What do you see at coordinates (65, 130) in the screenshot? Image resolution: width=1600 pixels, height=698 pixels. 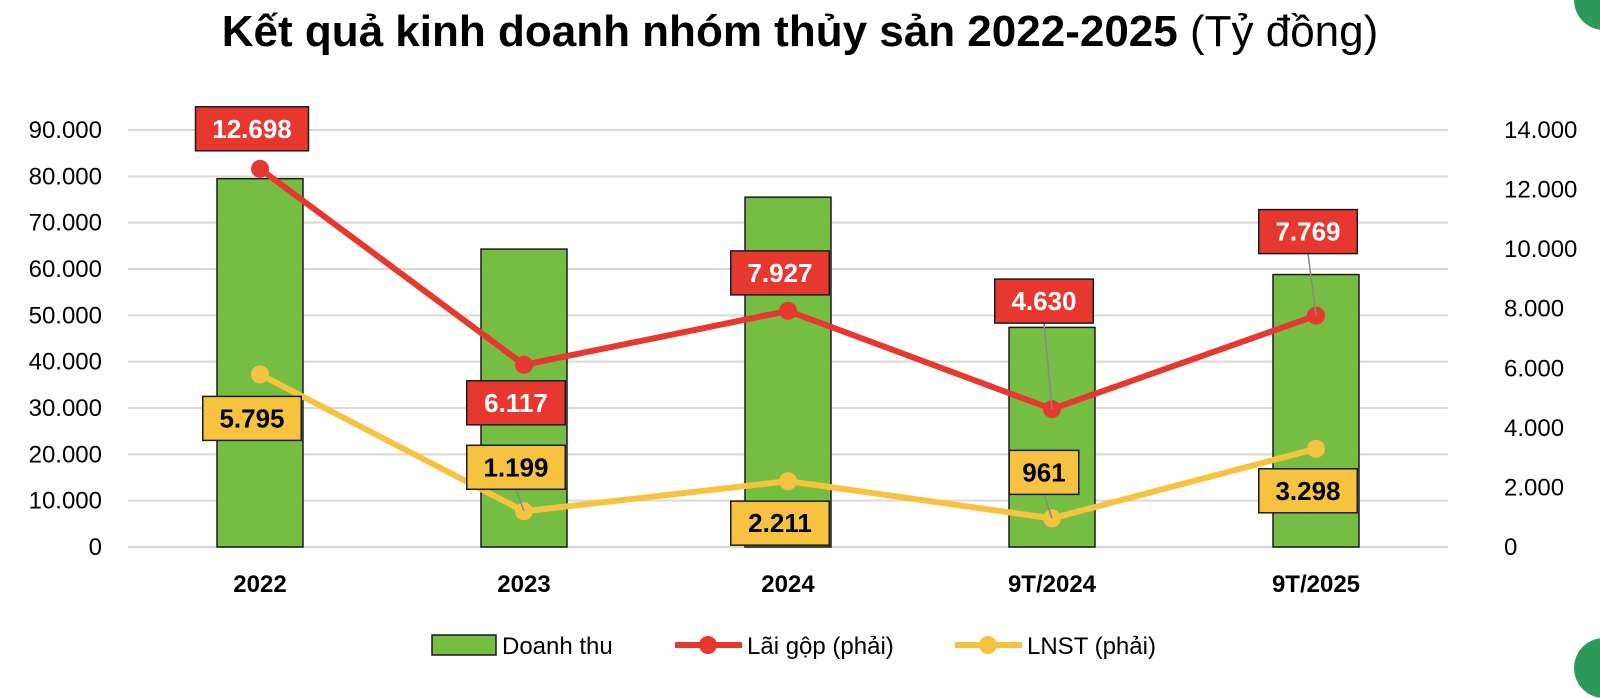 I see `left-axis-tick-label: 90.000` at bounding box center [65, 130].